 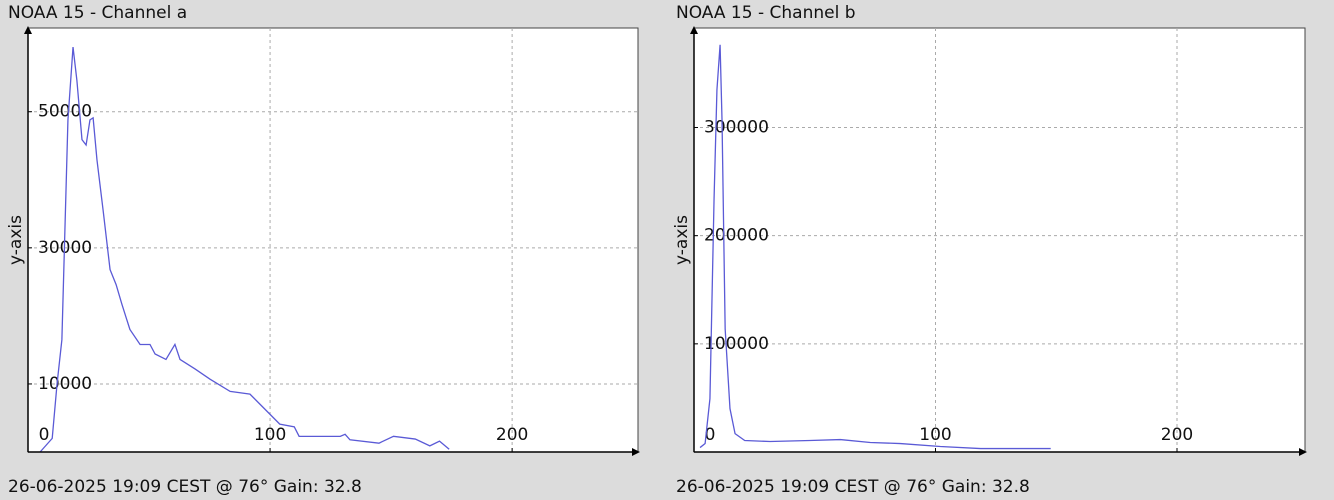 I want to click on y-tick-label: 200000, so click(x=736, y=236).